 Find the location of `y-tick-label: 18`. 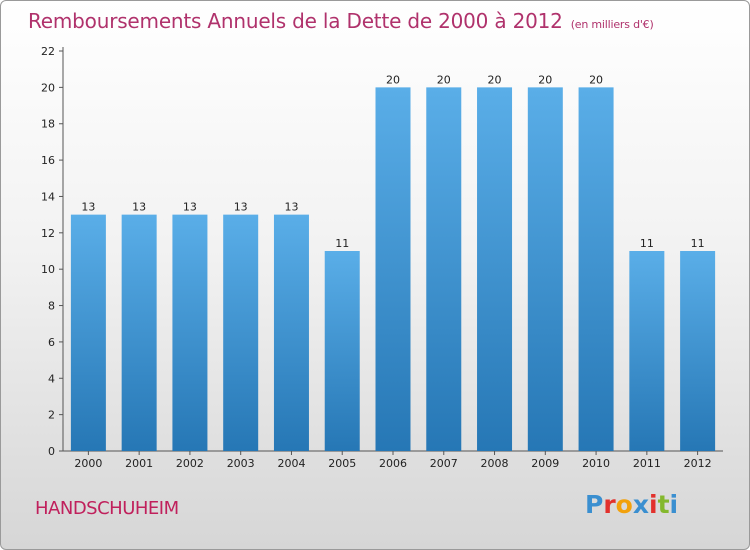

y-tick-label: 18 is located at coordinates (48, 124).